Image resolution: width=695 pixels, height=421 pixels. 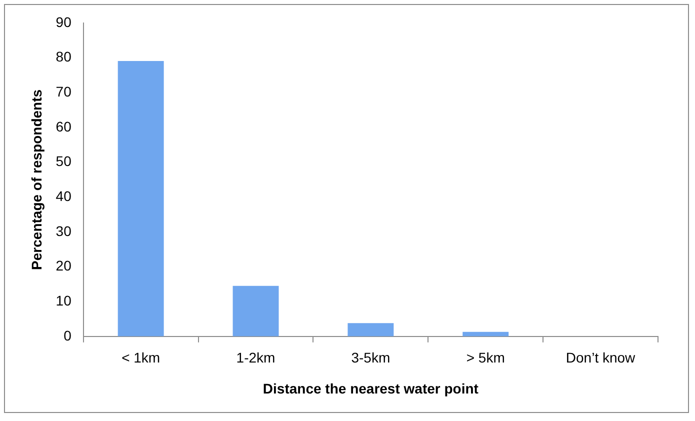 What do you see at coordinates (601, 358) in the screenshot?
I see `x-tick-label: Don’t know` at bounding box center [601, 358].